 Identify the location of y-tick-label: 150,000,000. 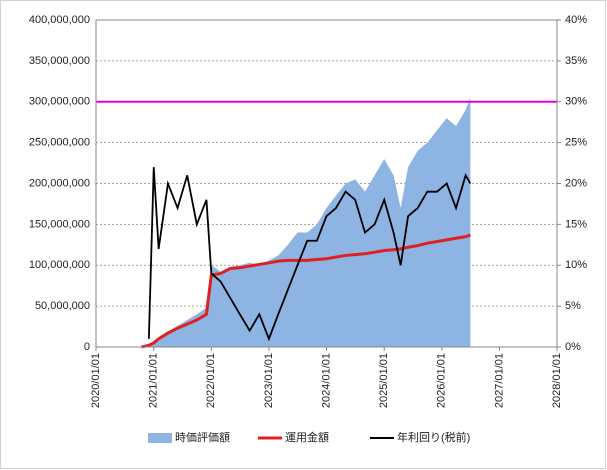
(59, 224).